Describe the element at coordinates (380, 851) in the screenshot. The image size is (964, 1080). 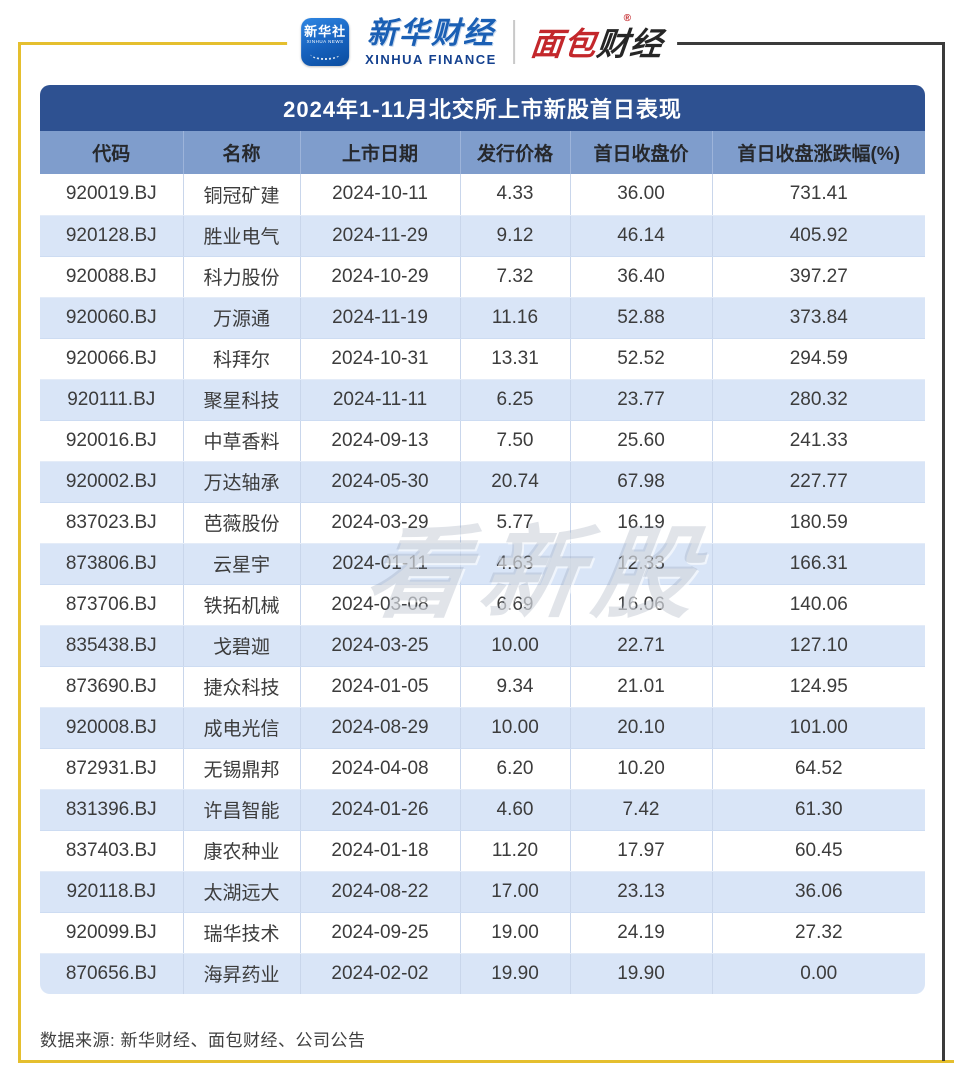
I see `table-cell: 2024-01-18` at that location.